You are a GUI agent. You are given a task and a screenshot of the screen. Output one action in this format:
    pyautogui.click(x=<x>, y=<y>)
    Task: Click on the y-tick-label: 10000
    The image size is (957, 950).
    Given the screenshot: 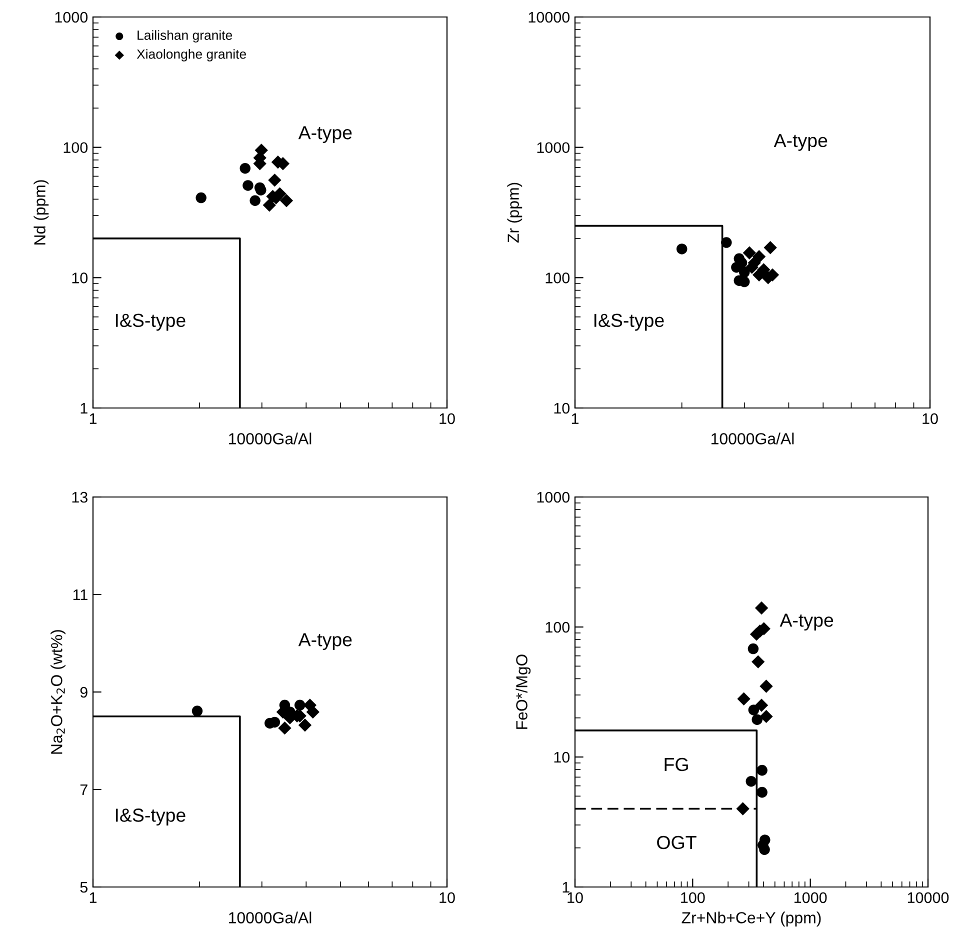 What is the action you would take?
    pyautogui.click(x=549, y=17)
    